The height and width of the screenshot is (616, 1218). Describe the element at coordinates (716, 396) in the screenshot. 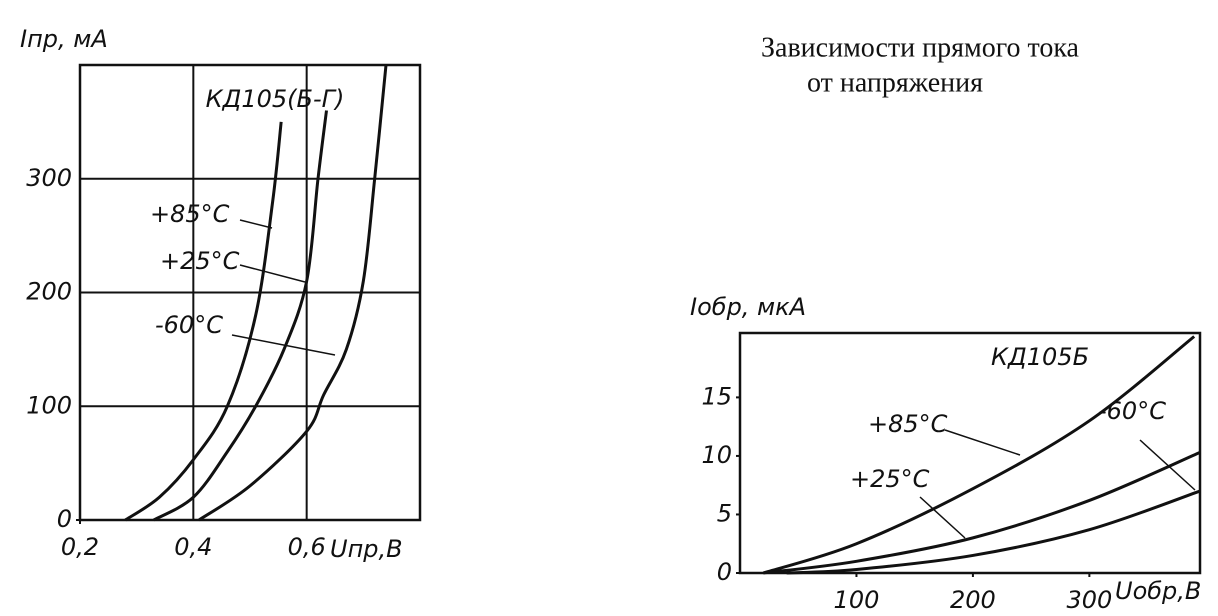

I see `y-tick-label: 15` at that location.